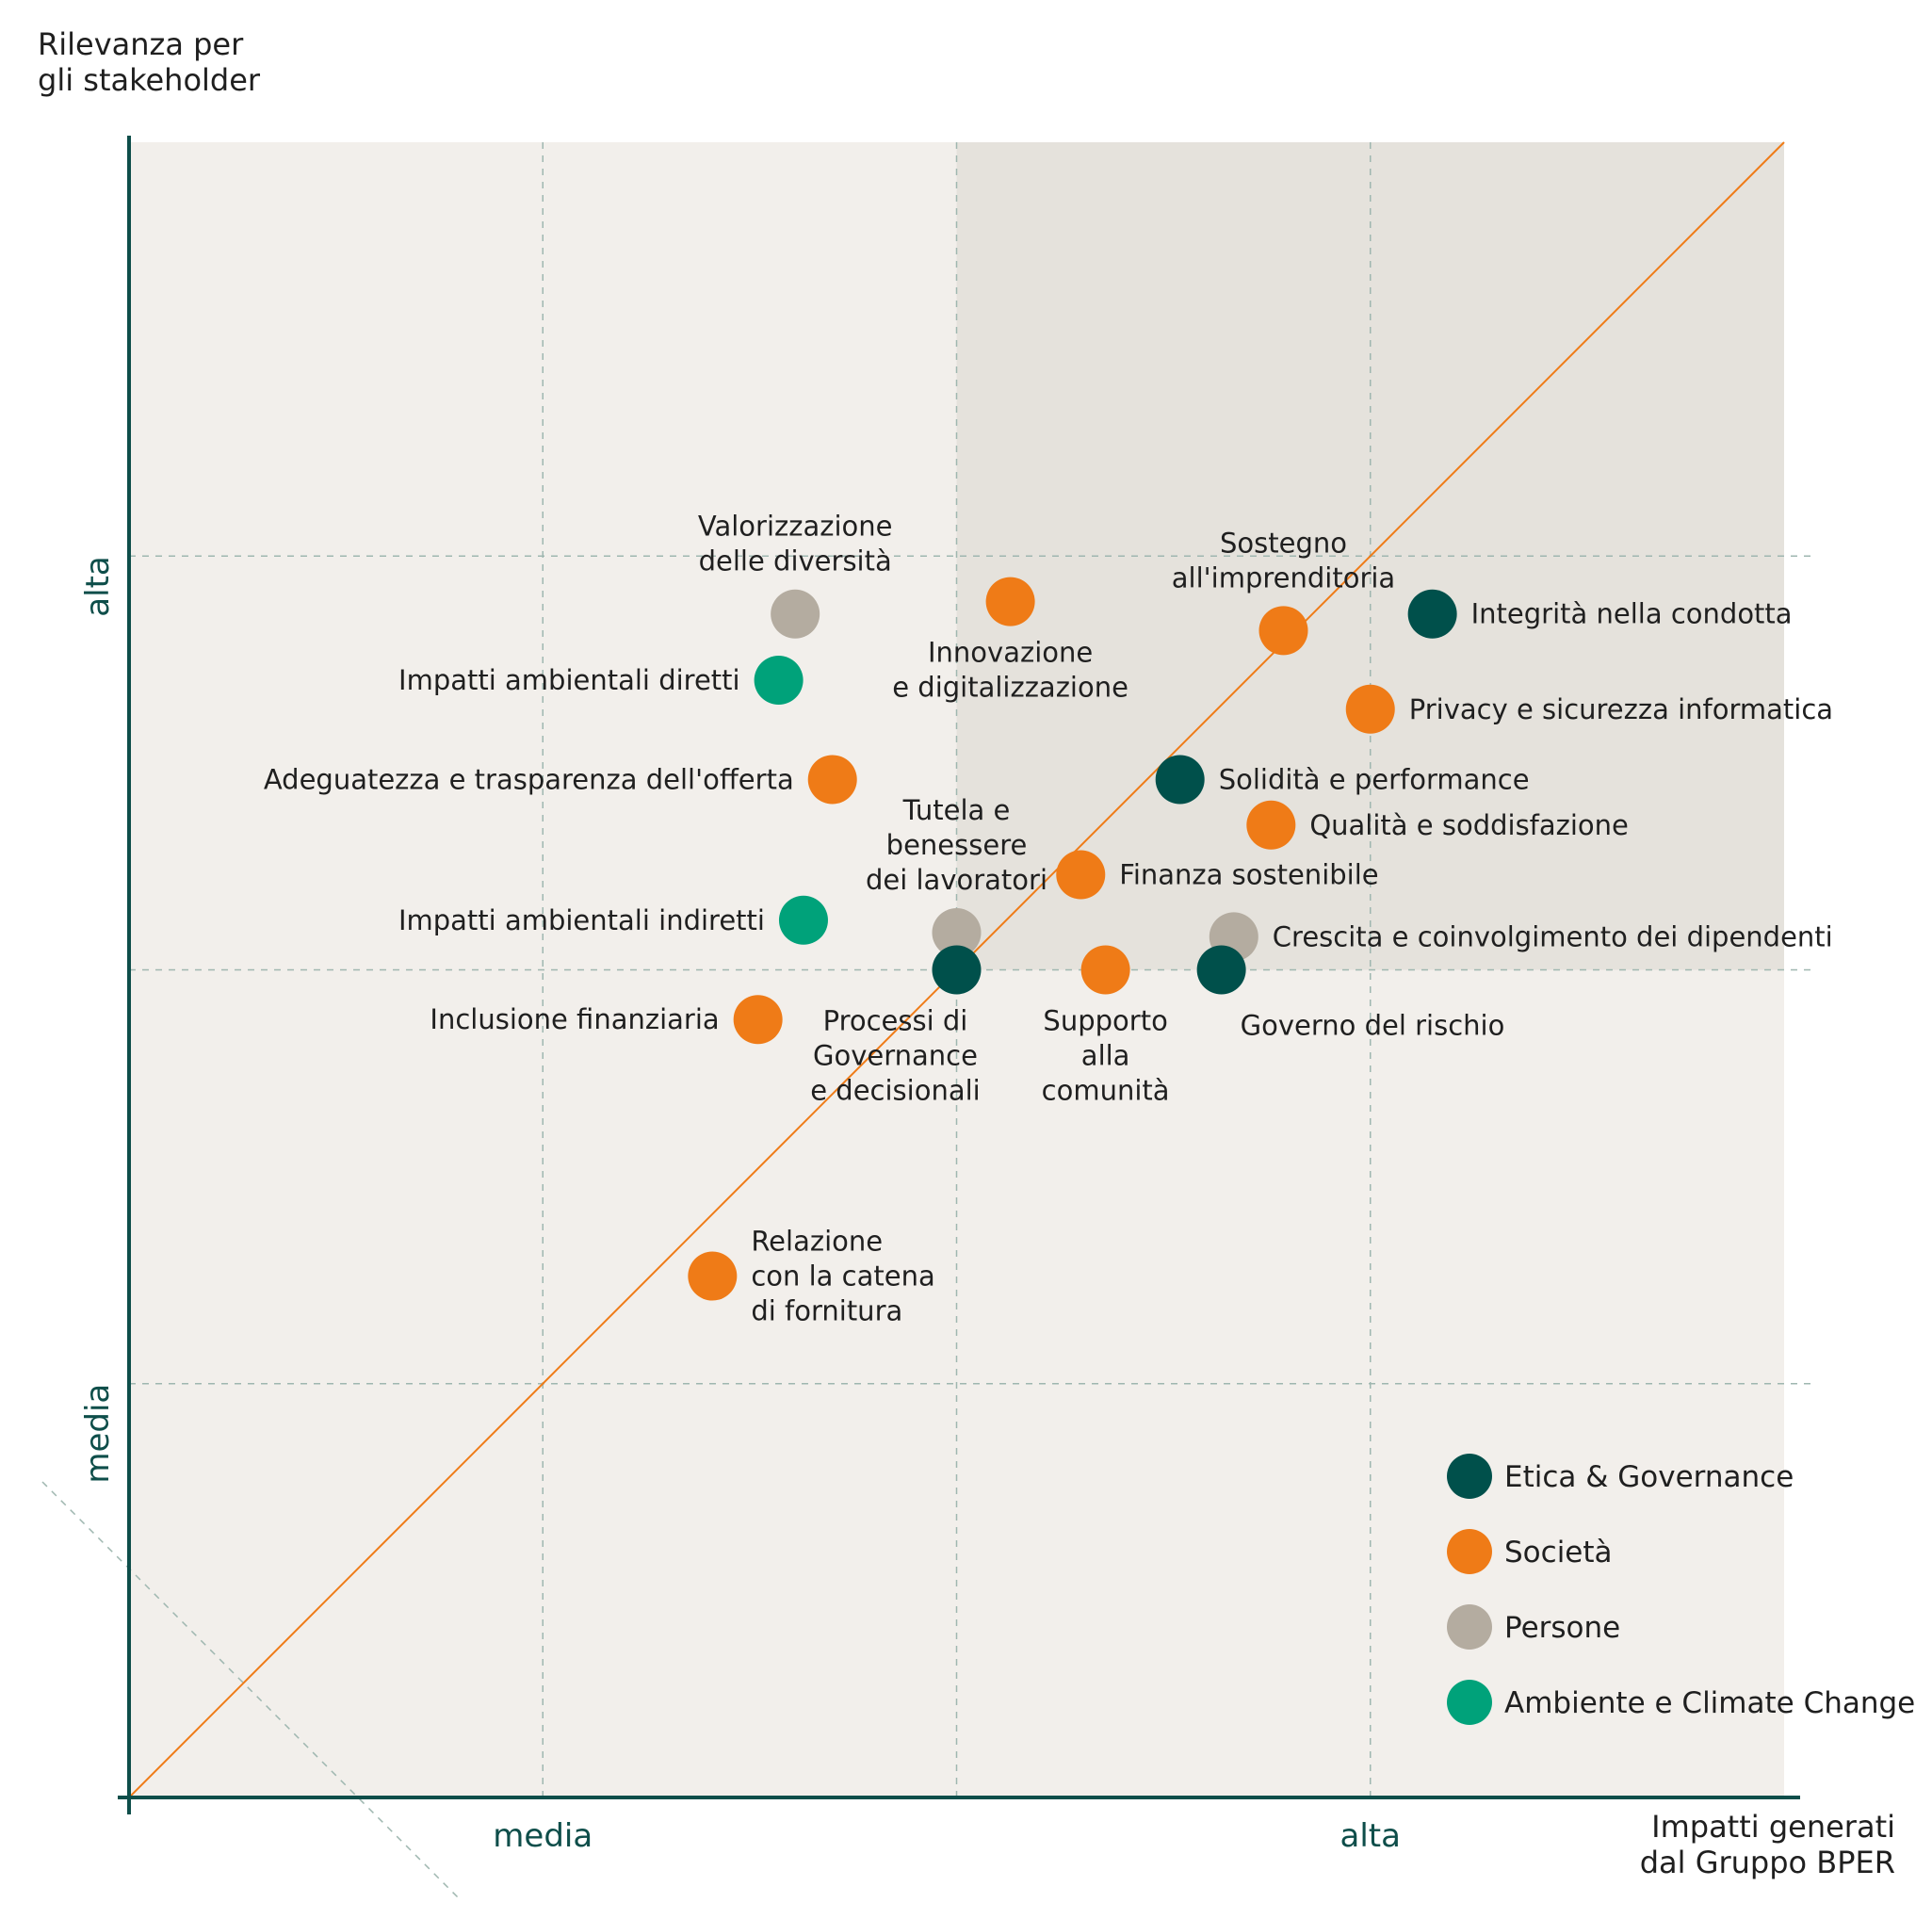 Image resolution: width=1932 pixels, height=1919 pixels. What do you see at coordinates (842, 1276) in the screenshot?
I see `label-relazione-con-la-catena-di-fornitura: Relazione con la catena di fornitura` at bounding box center [842, 1276].